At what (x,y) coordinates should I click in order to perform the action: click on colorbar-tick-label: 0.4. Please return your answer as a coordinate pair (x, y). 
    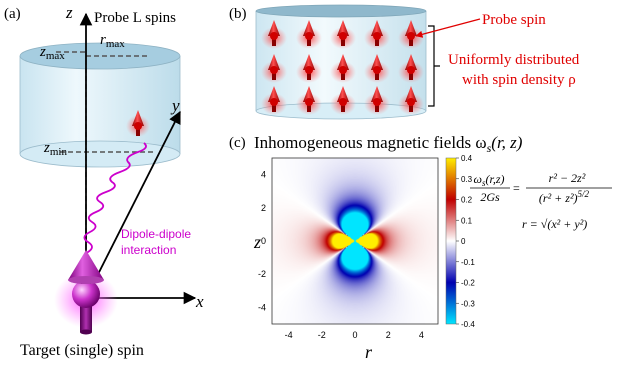
    Looking at the image, I should click on (467, 158).